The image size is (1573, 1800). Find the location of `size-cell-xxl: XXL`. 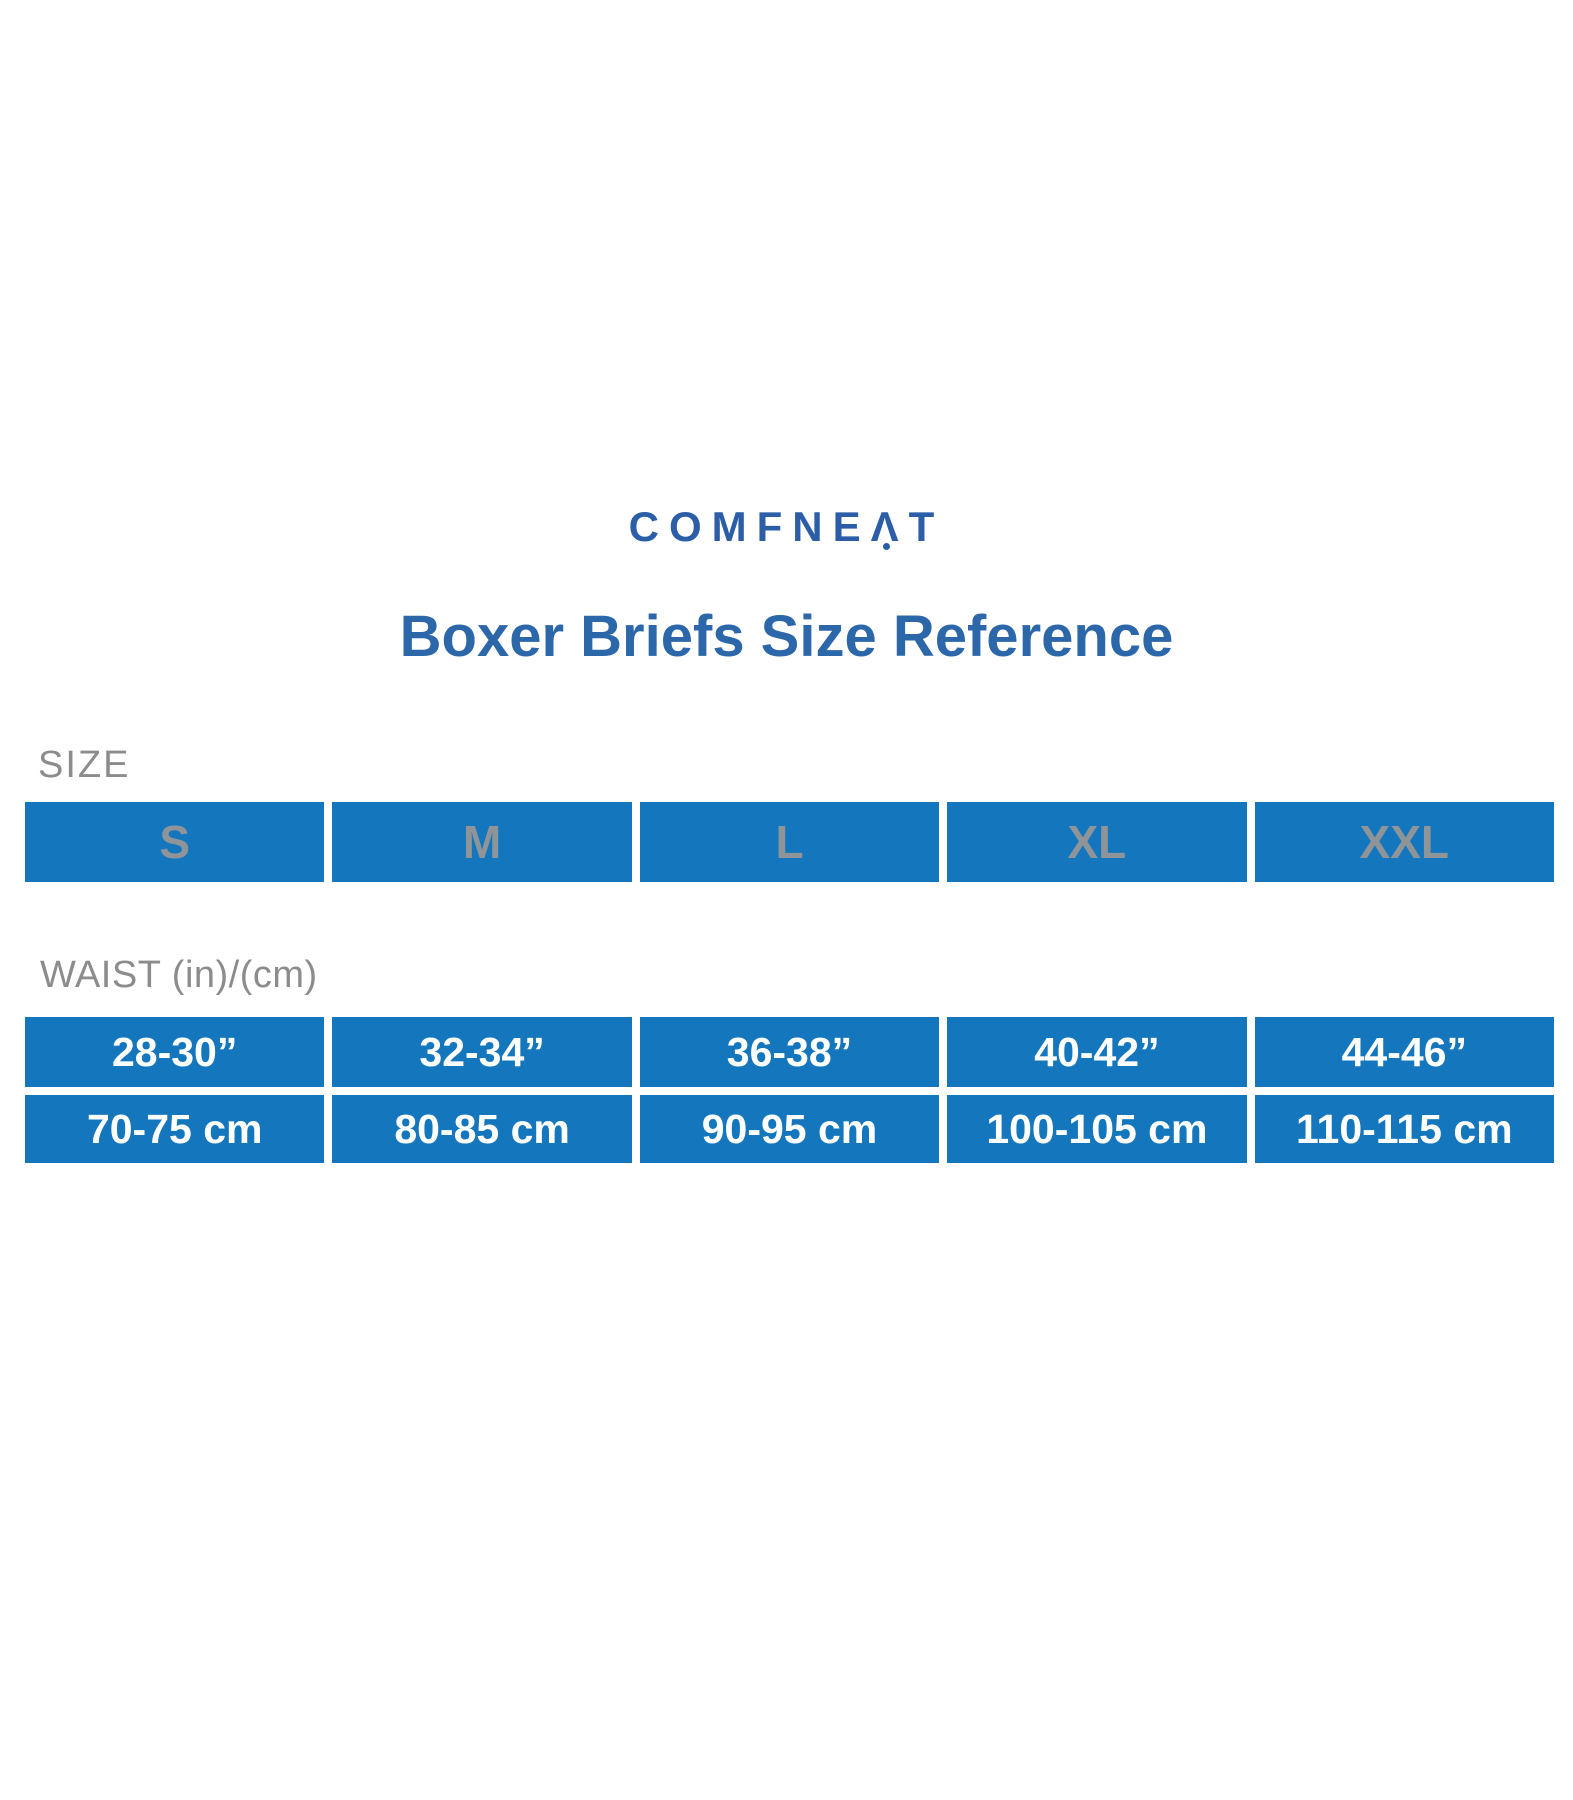

size-cell-xxl: XXL is located at coordinates (1404, 842).